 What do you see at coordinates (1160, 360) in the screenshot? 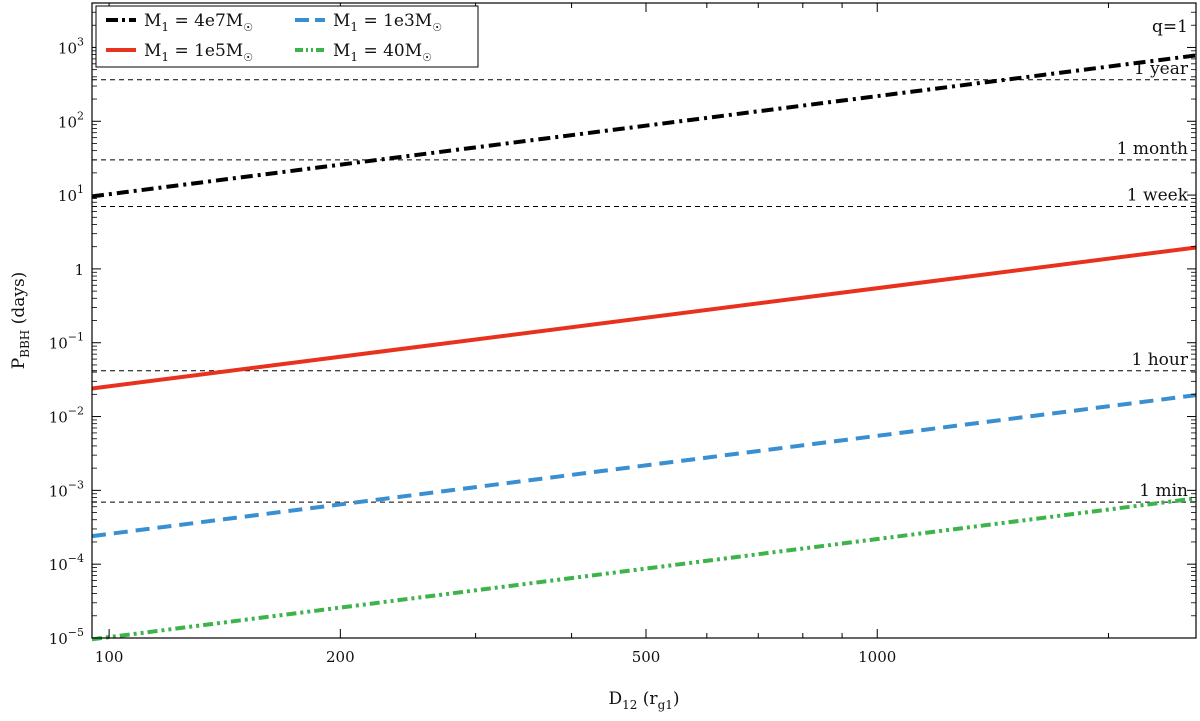
I see `hline-label-3: 1 hour` at bounding box center [1160, 360].